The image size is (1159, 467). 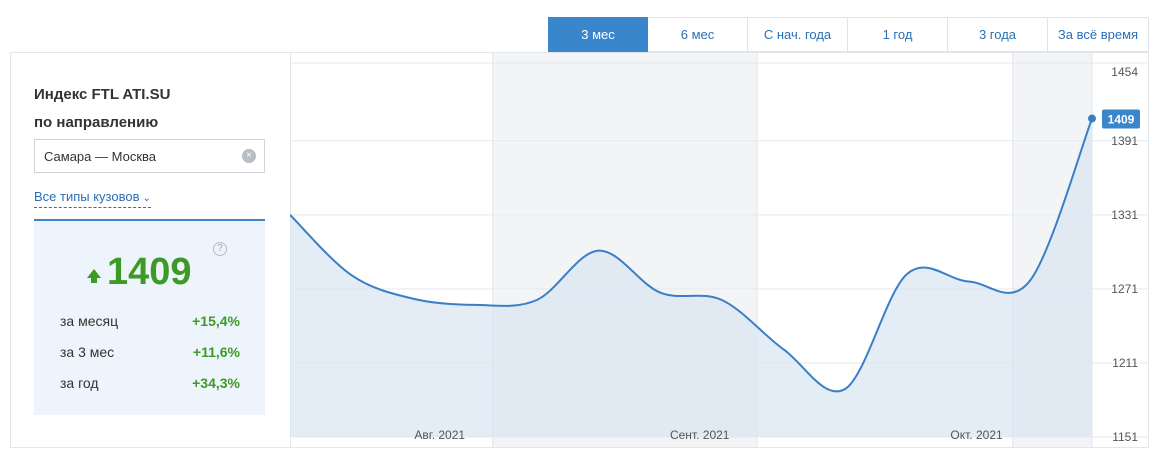 I want to click on tab-6-months: 6 мес, so click(x=698, y=34).